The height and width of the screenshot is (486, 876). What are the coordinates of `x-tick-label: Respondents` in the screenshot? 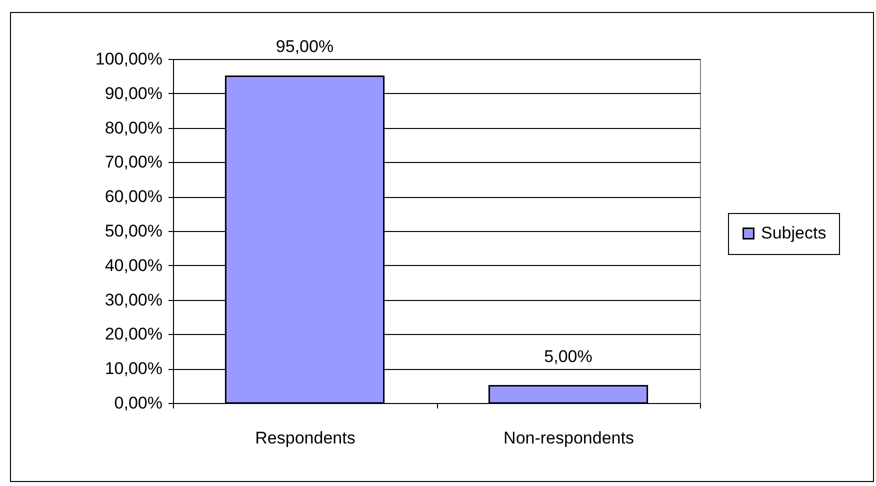 It's located at (305, 438).